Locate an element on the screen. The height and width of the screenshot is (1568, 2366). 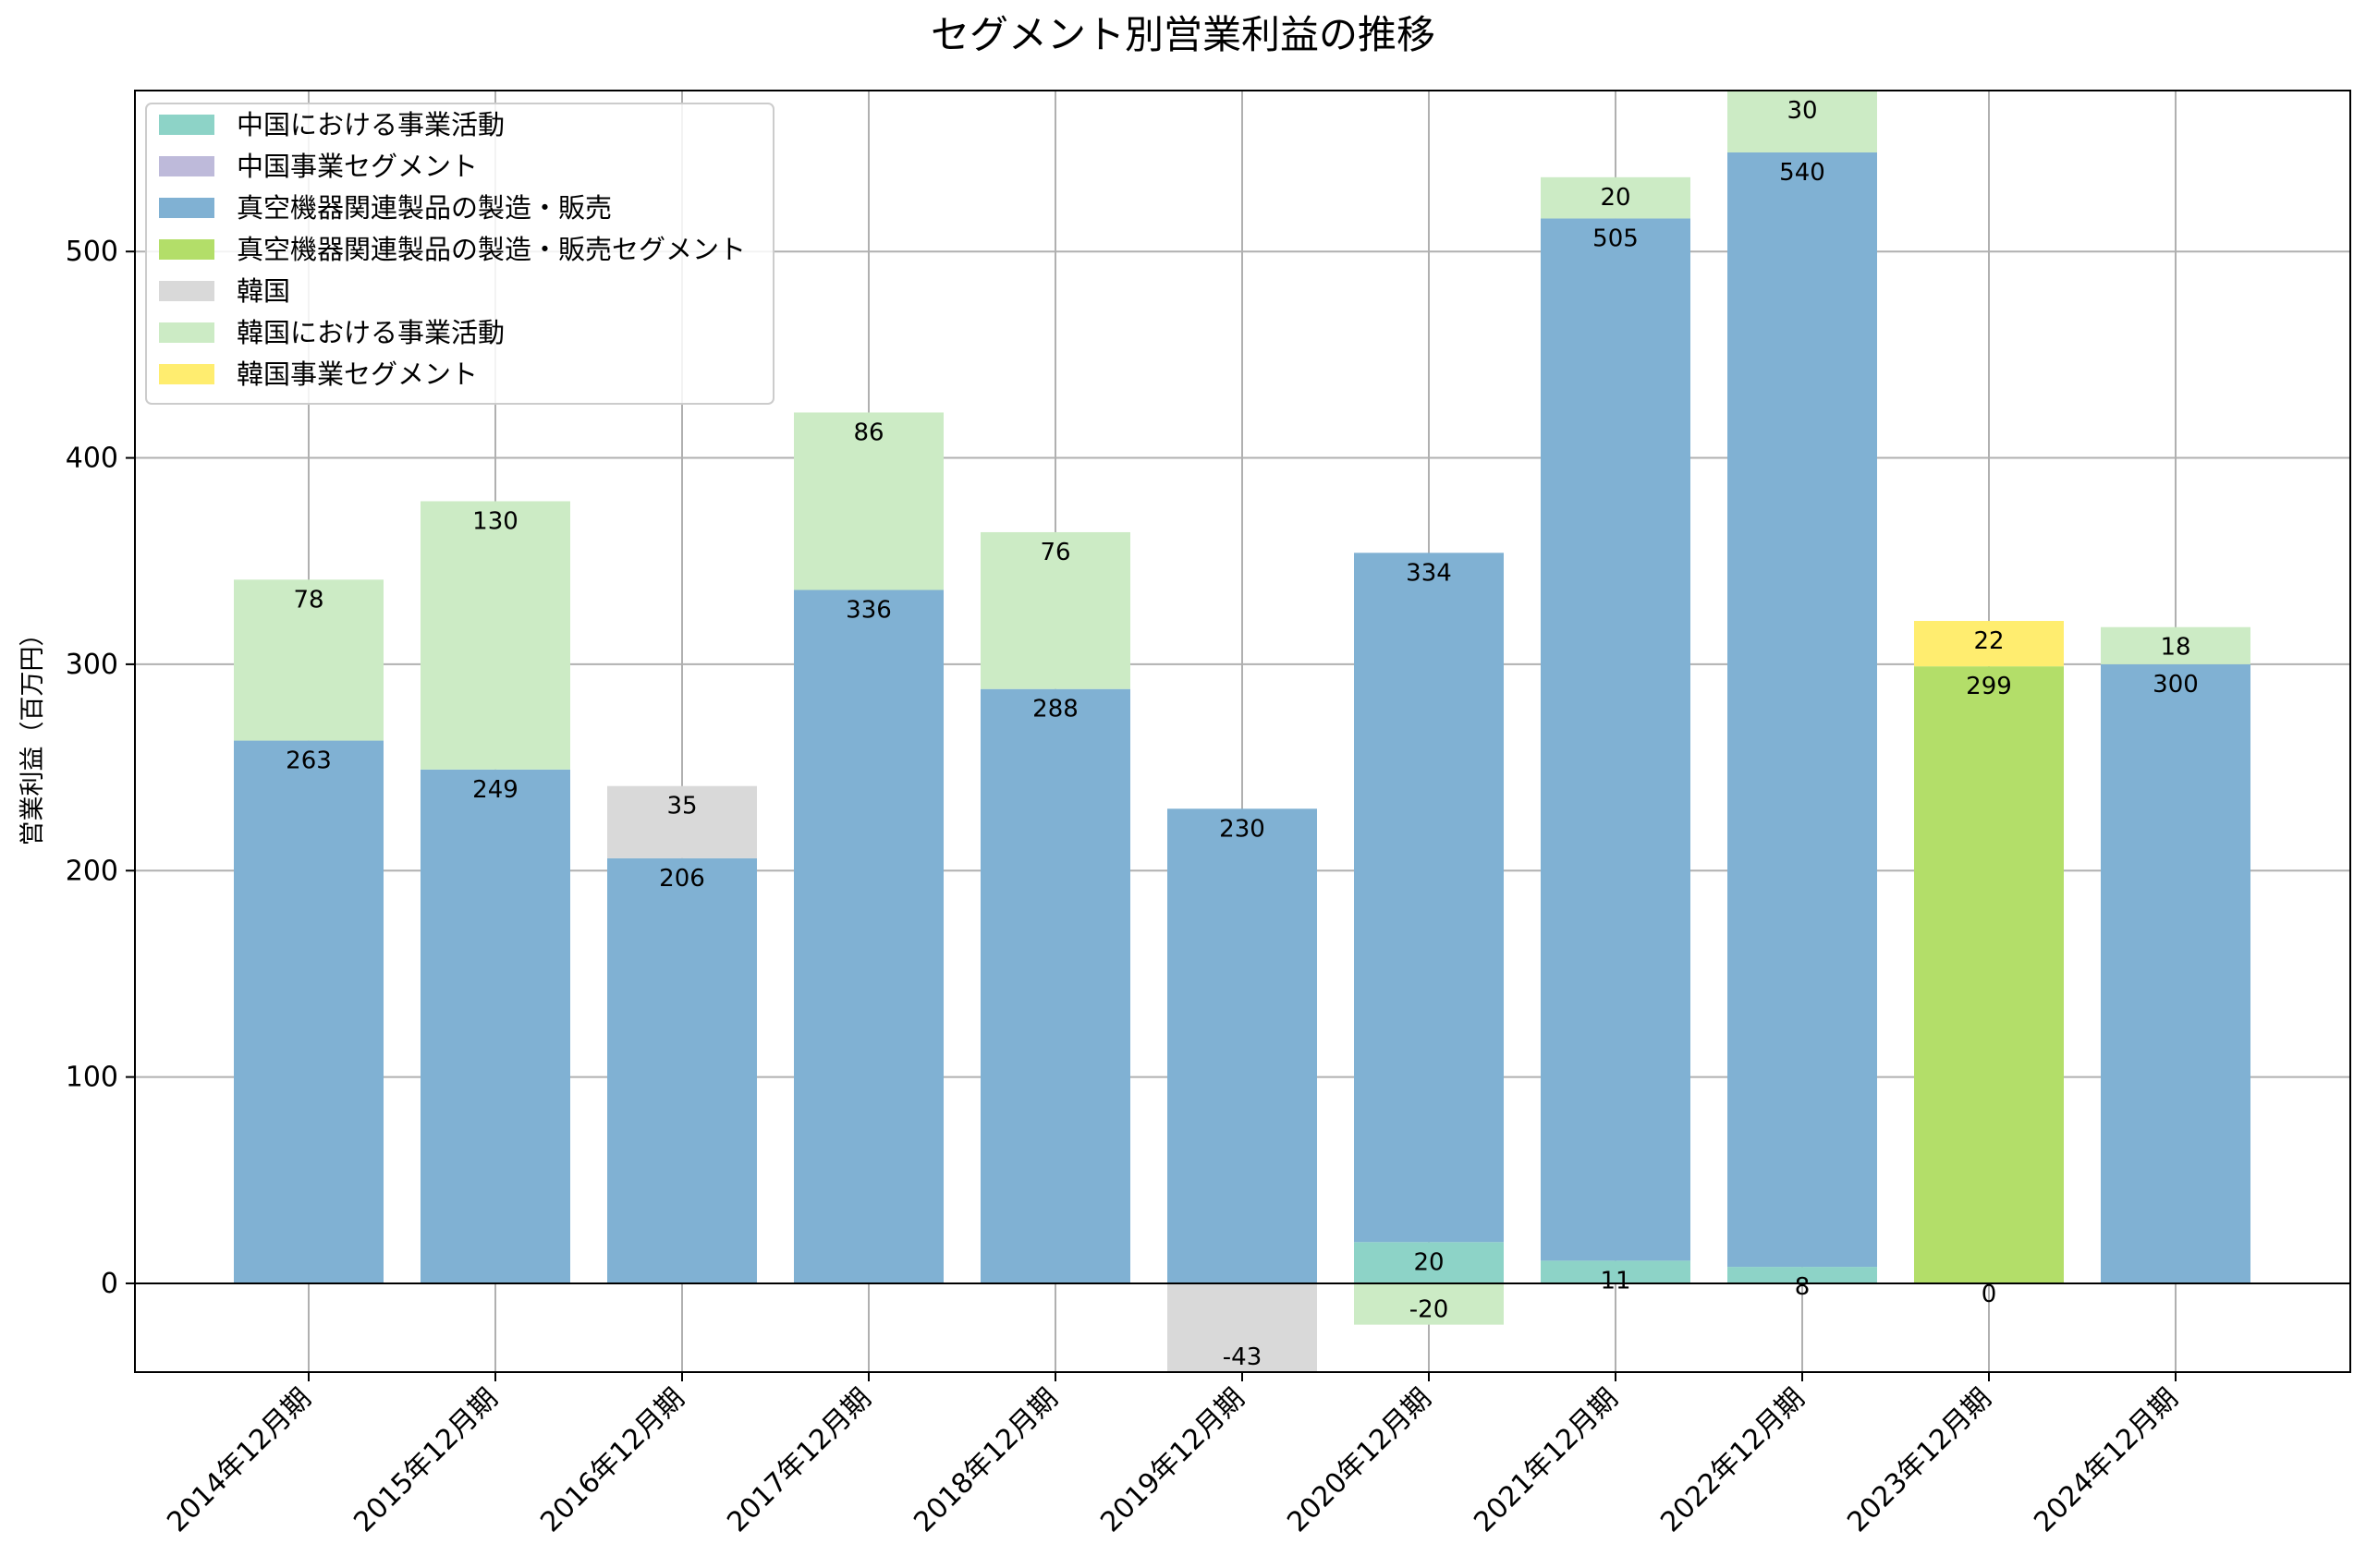
x-tick-label: 2018年12月期 is located at coordinates (986, 1460).